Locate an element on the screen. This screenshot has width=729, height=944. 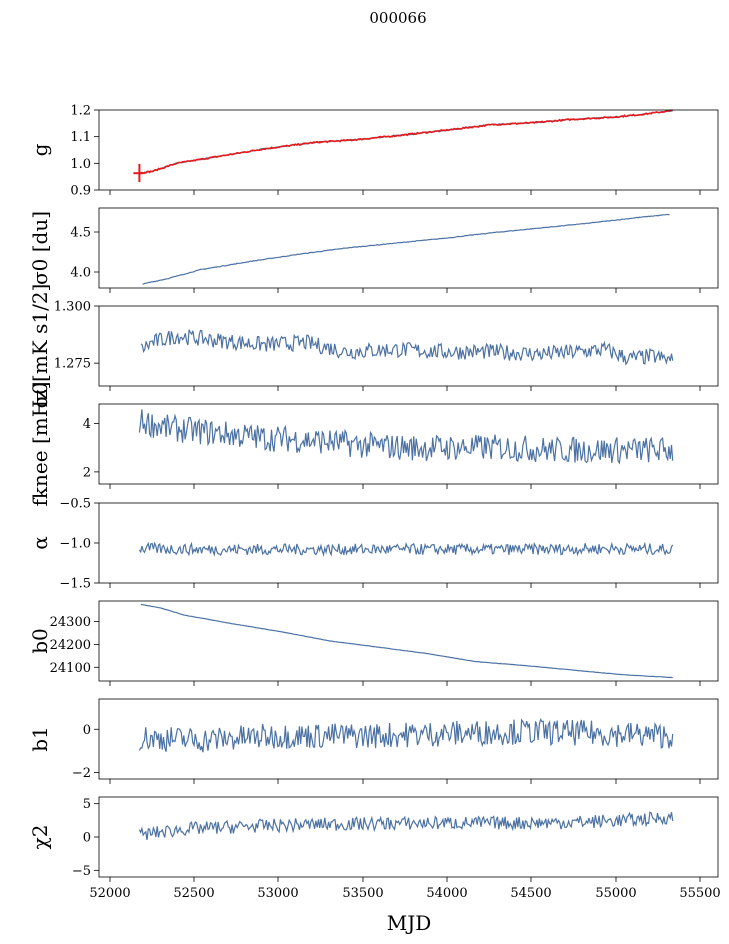
y-axis-label: σ0[mK s1/2] is located at coordinates (40, 346).